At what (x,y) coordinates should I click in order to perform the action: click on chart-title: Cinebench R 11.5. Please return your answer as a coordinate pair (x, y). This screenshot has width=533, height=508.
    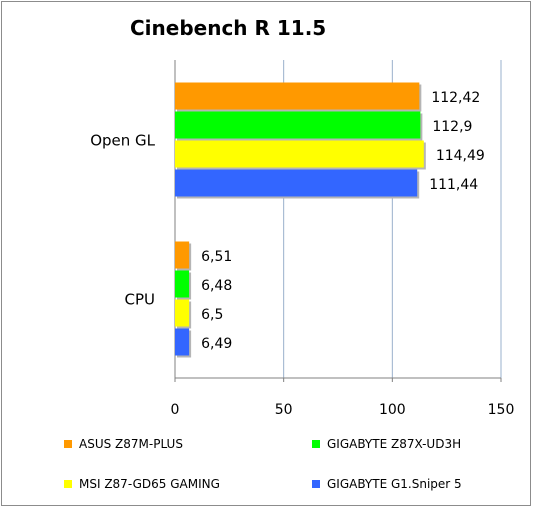
    Looking at the image, I should click on (228, 28).